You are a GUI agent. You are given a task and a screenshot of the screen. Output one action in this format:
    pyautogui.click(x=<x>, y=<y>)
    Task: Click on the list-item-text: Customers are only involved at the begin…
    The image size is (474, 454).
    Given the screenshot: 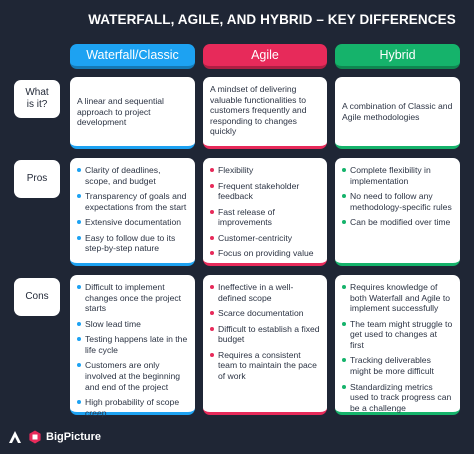 What is the action you would take?
    pyautogui.click(x=133, y=376)
    